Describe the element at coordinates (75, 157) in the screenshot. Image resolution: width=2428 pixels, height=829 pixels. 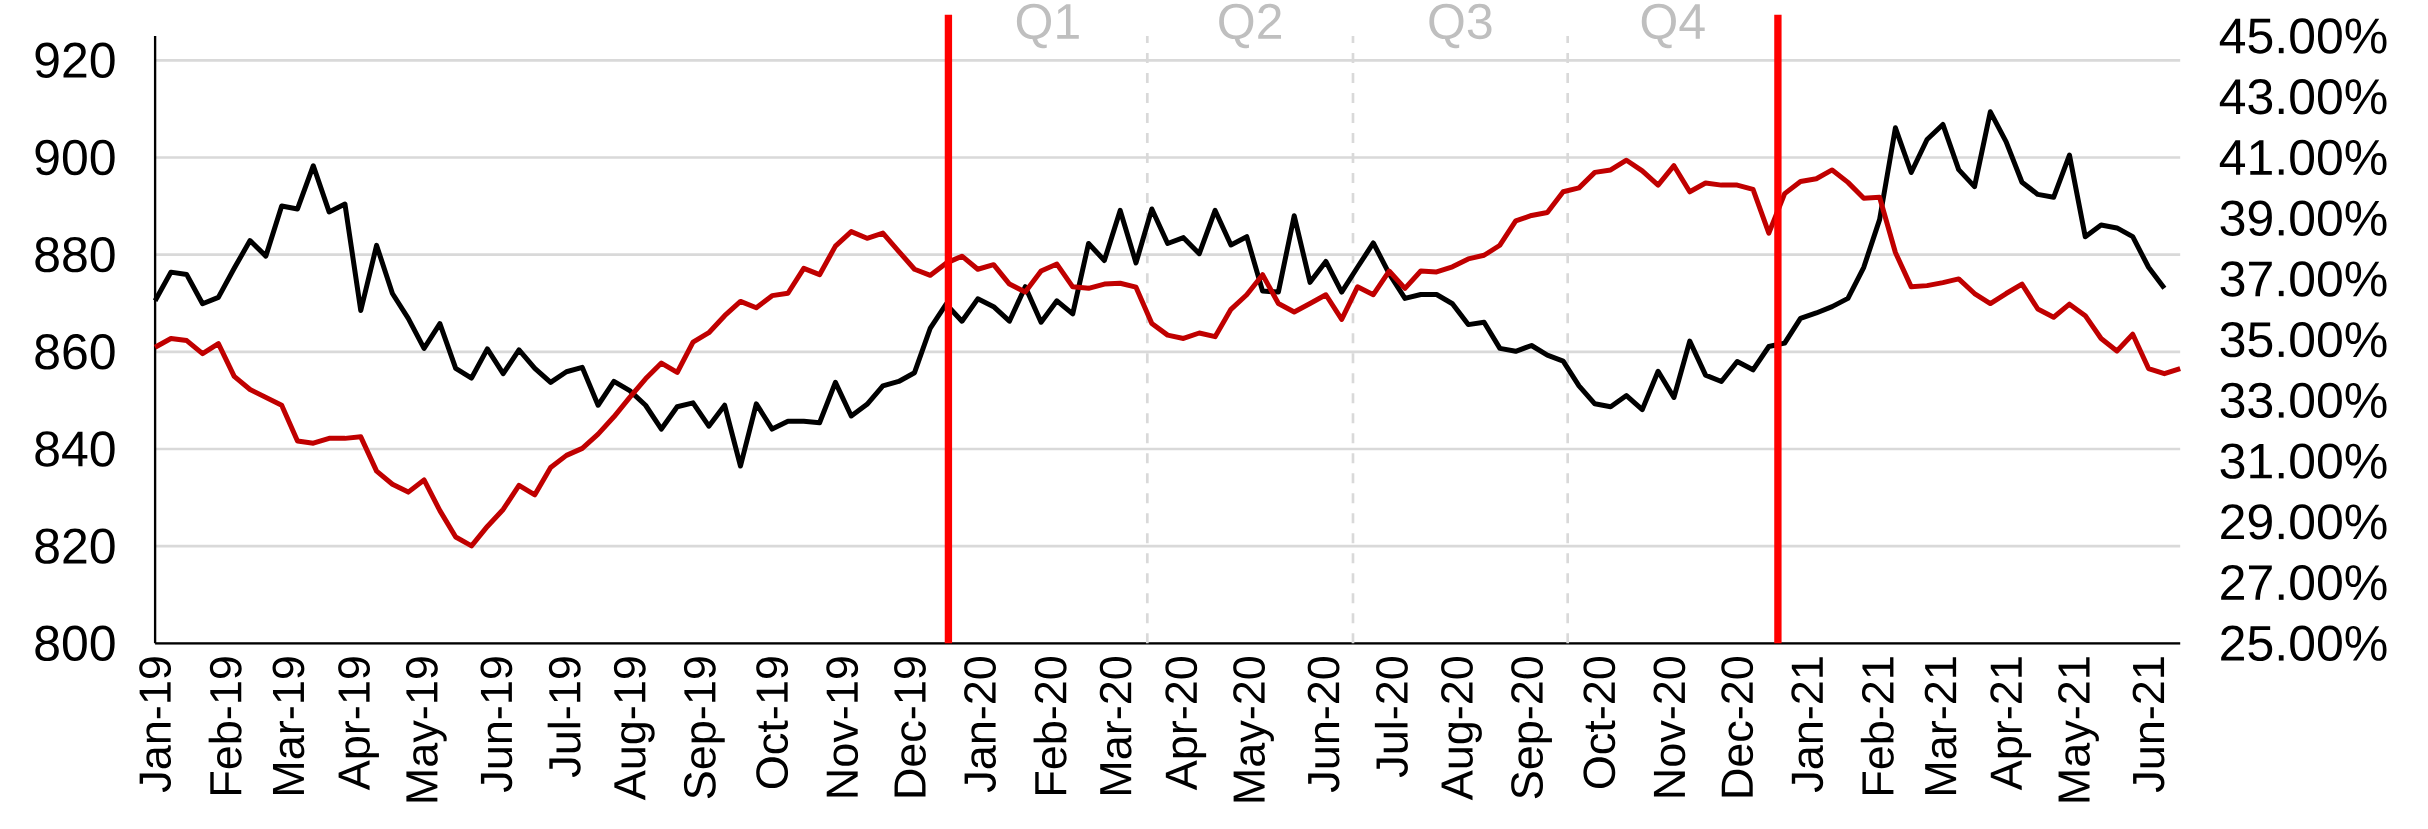
I see `y-tick-label: 900` at that location.